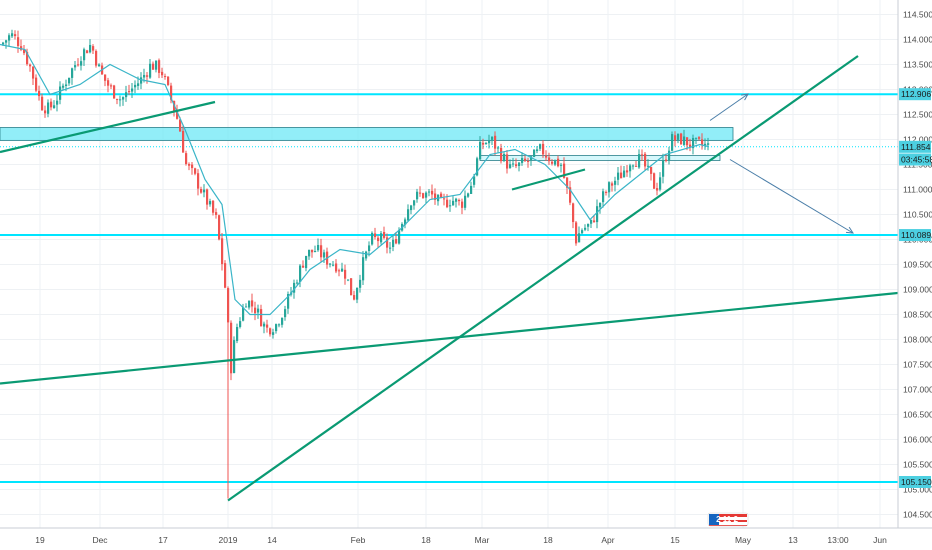 This screenshot has height=550, width=932. I want to click on time-tick-label: Apr, so click(607, 540).